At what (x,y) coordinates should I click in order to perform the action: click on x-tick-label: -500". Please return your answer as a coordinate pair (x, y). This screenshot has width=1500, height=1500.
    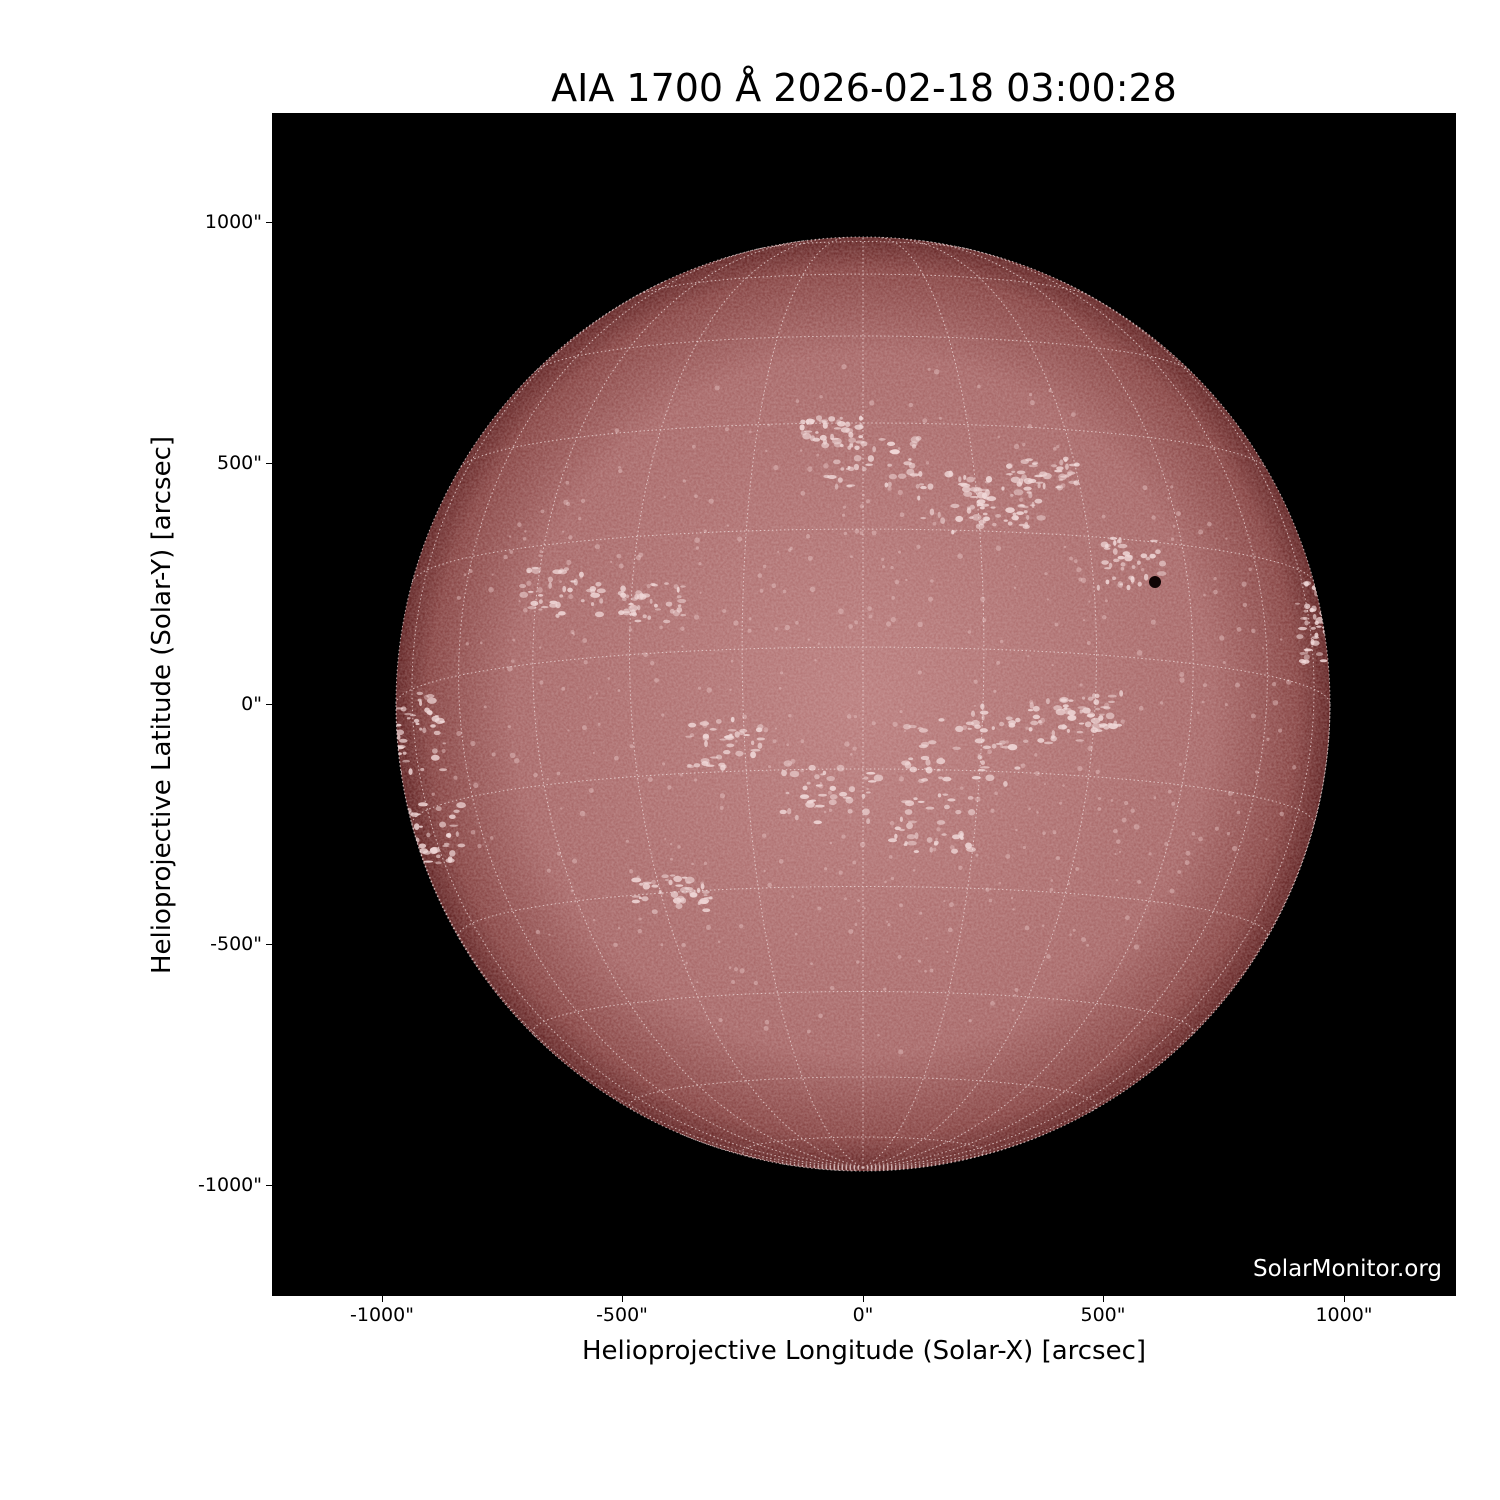
    Looking at the image, I should click on (622, 1315).